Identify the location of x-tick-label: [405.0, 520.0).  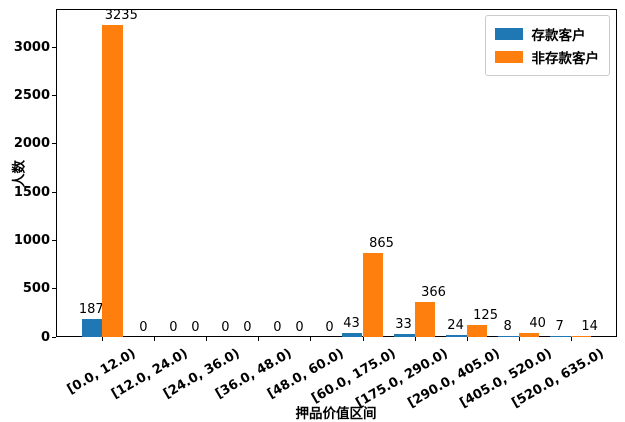
(506, 378).